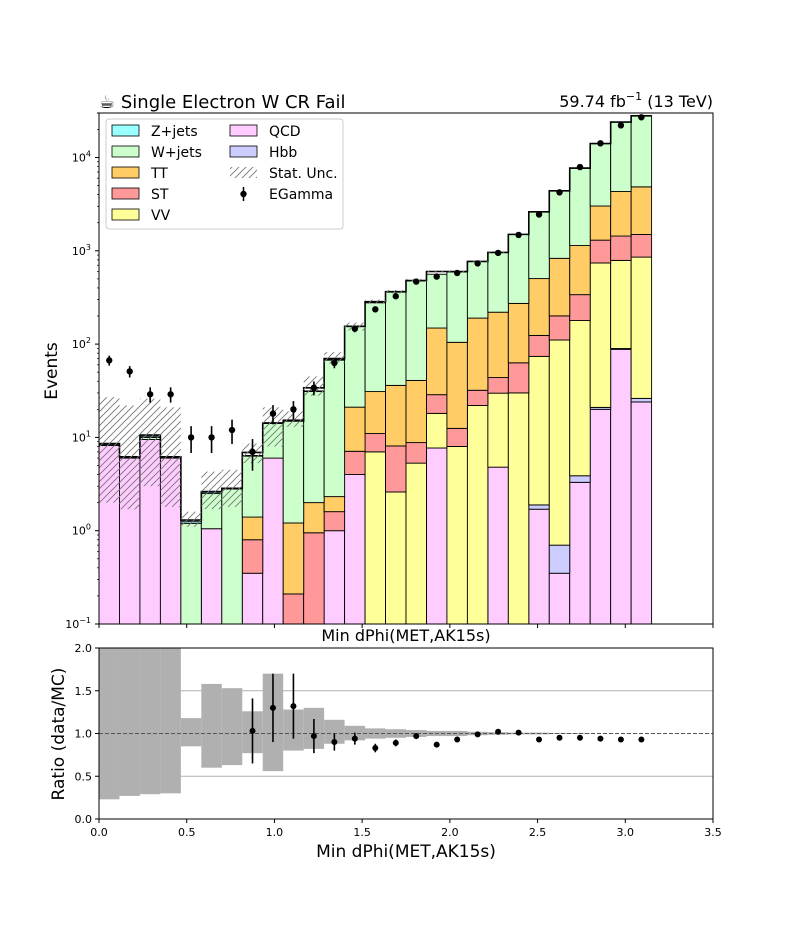  I want to click on lumi-value: 59.74 fb, so click(592, 101).